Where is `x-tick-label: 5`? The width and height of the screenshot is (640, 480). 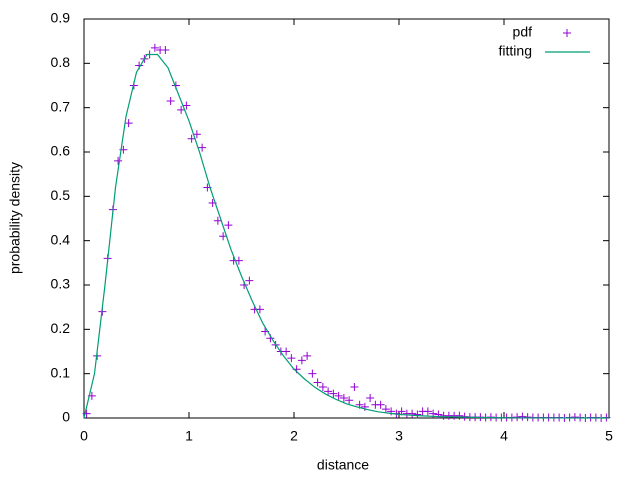
x-tick-label: 5 is located at coordinates (609, 436).